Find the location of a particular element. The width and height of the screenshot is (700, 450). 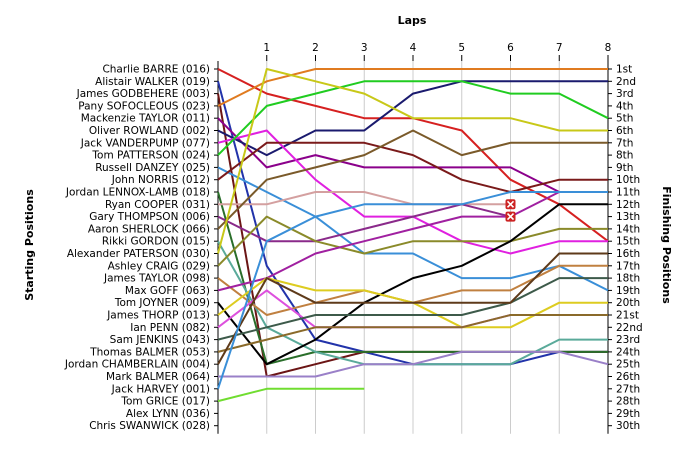

finishing-position-label: 15th is located at coordinates (628, 242).